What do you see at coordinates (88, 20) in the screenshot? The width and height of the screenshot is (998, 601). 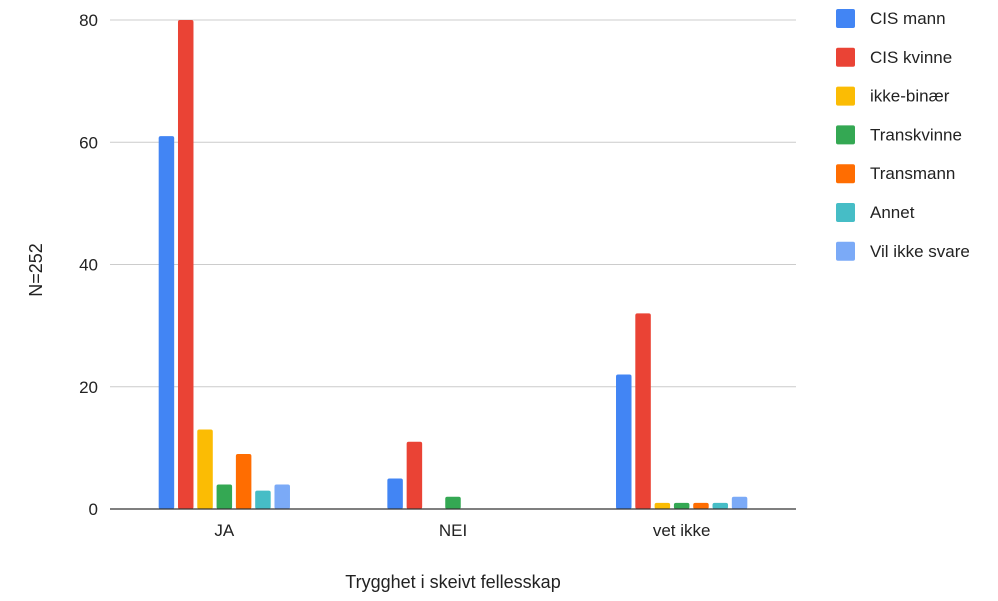 I see `y-tick-label: 80` at bounding box center [88, 20].